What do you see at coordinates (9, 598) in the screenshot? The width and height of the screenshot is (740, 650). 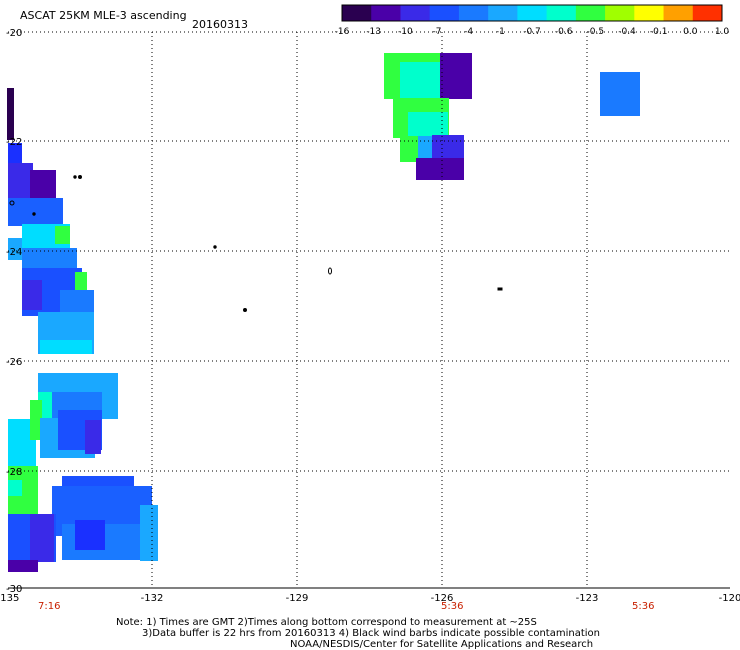 I see `x-tick-label: -135` at bounding box center [9, 598].